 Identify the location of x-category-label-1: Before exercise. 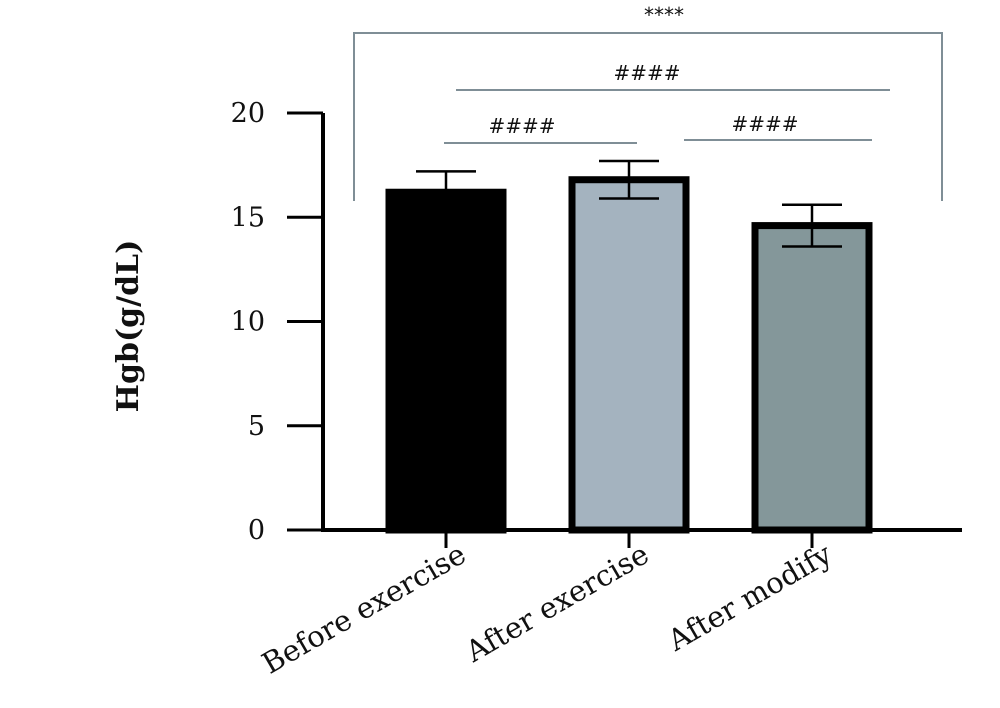
(363, 609).